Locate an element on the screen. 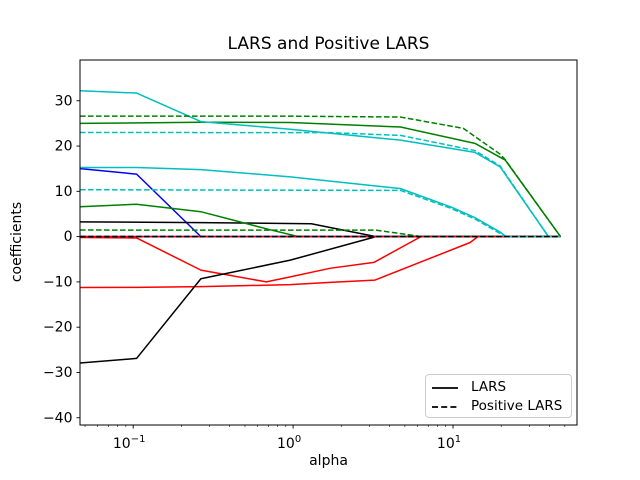 The image size is (640, 480). solid-line-sample-icon is located at coordinates (445, 387).